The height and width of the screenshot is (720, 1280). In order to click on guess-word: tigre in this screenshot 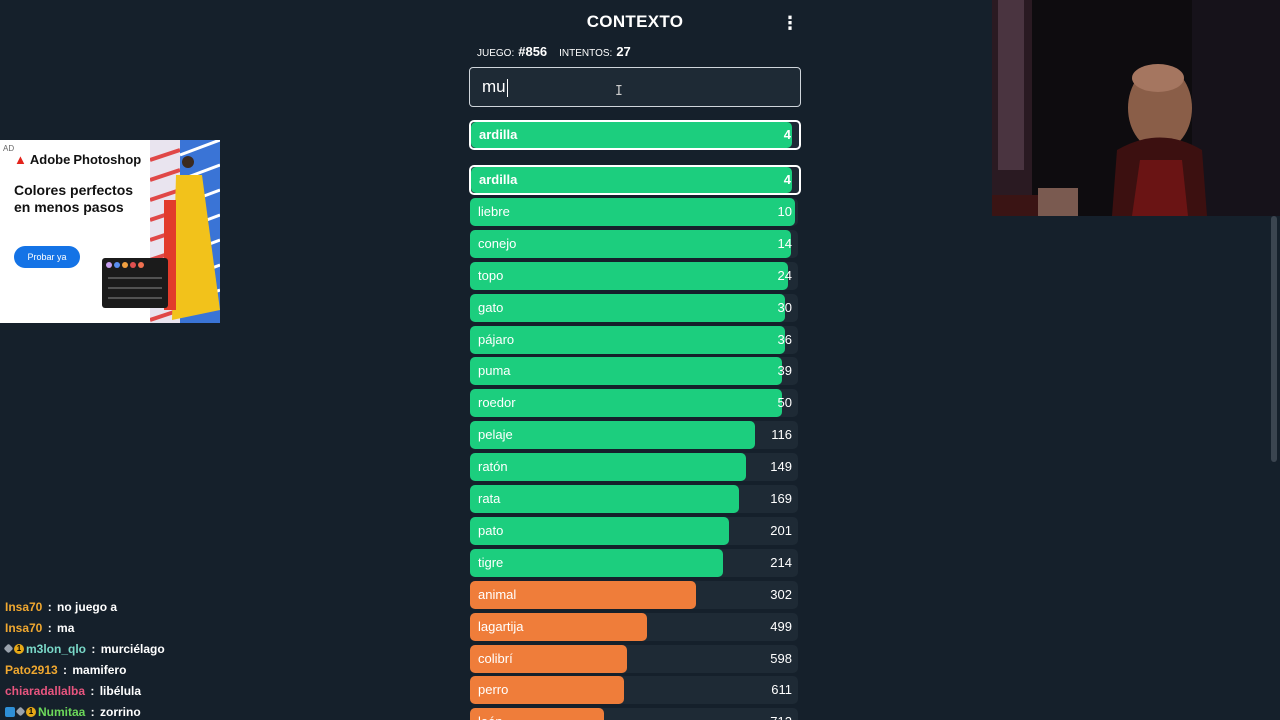, I will do `click(491, 562)`.